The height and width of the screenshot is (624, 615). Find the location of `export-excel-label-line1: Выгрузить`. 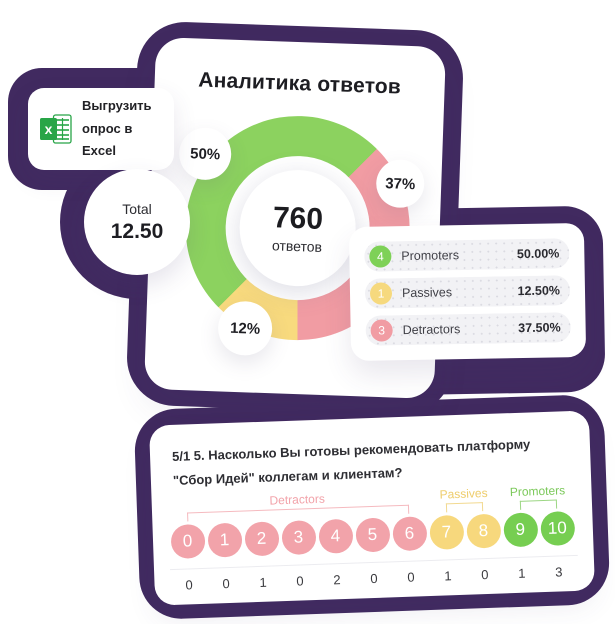

export-excel-label-line1: Выгрузить is located at coordinates (117, 105).